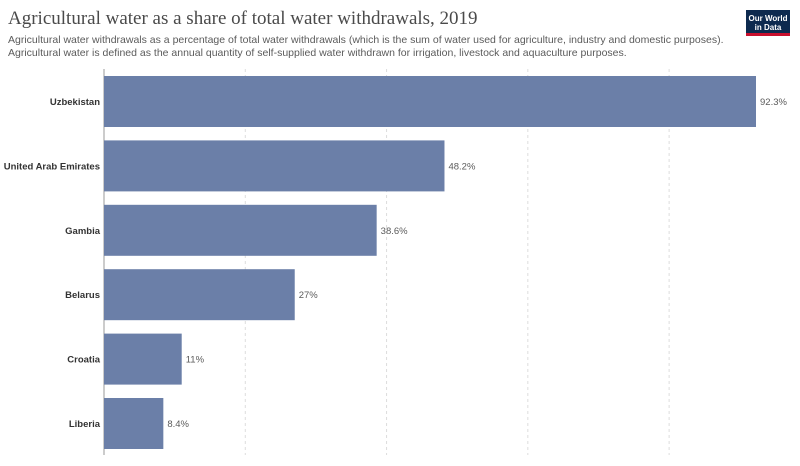 Image resolution: width=800 pixels, height=466 pixels. Describe the element at coordinates (195, 360) in the screenshot. I see `value-label: 11%` at that location.